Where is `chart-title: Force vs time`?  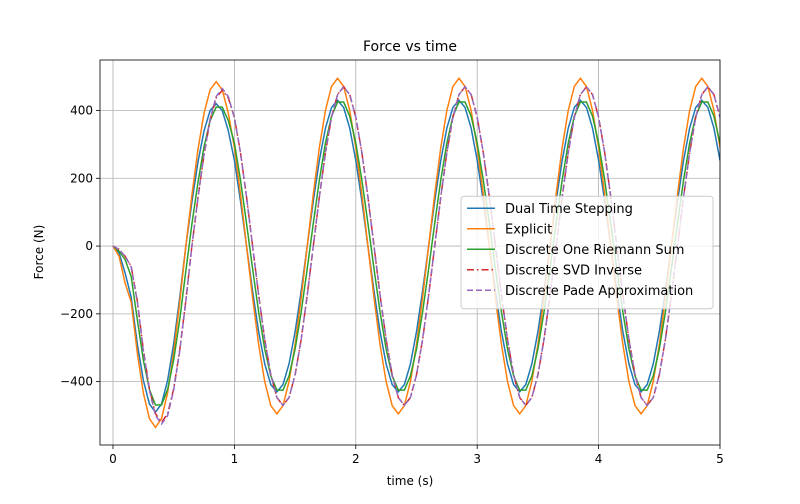
chart-title: Force vs time is located at coordinates (410, 47).